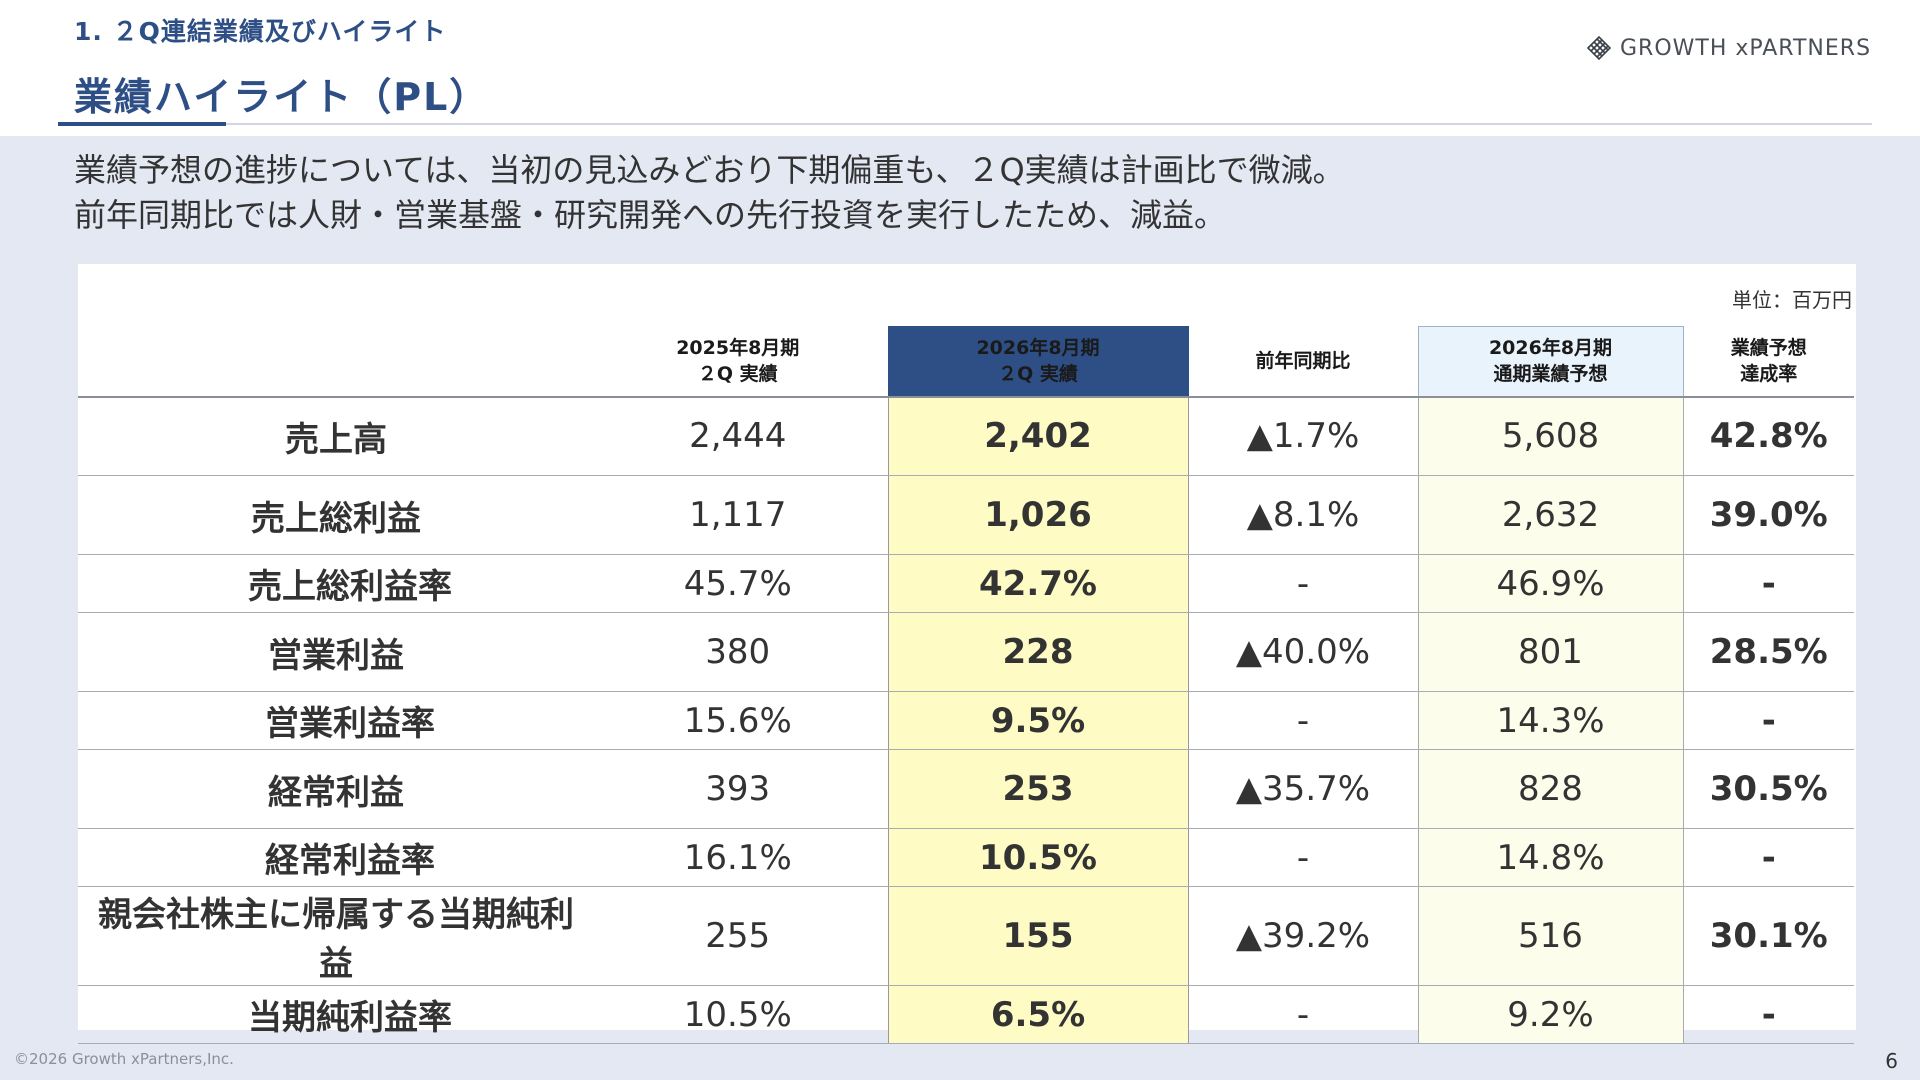 This screenshot has height=1080, width=1920. What do you see at coordinates (1768, 652) in the screenshot?
I see `achievement-rate: 28.5%` at bounding box center [1768, 652].